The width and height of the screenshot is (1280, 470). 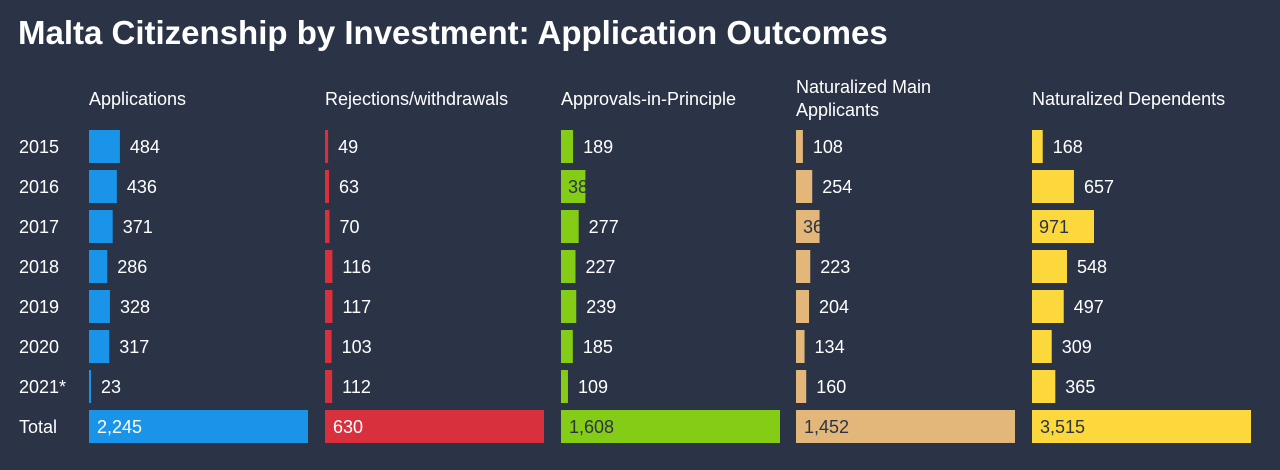 What do you see at coordinates (119, 427) in the screenshot?
I see `data-label-total: 2,245` at bounding box center [119, 427].